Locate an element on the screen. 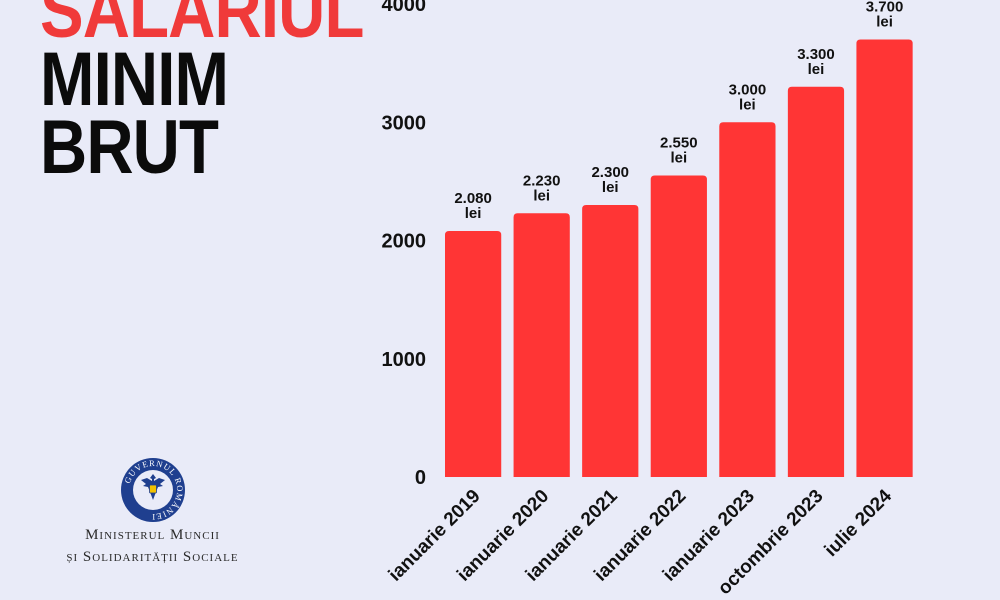  y-tick-label: 3000 is located at coordinates (404, 123).